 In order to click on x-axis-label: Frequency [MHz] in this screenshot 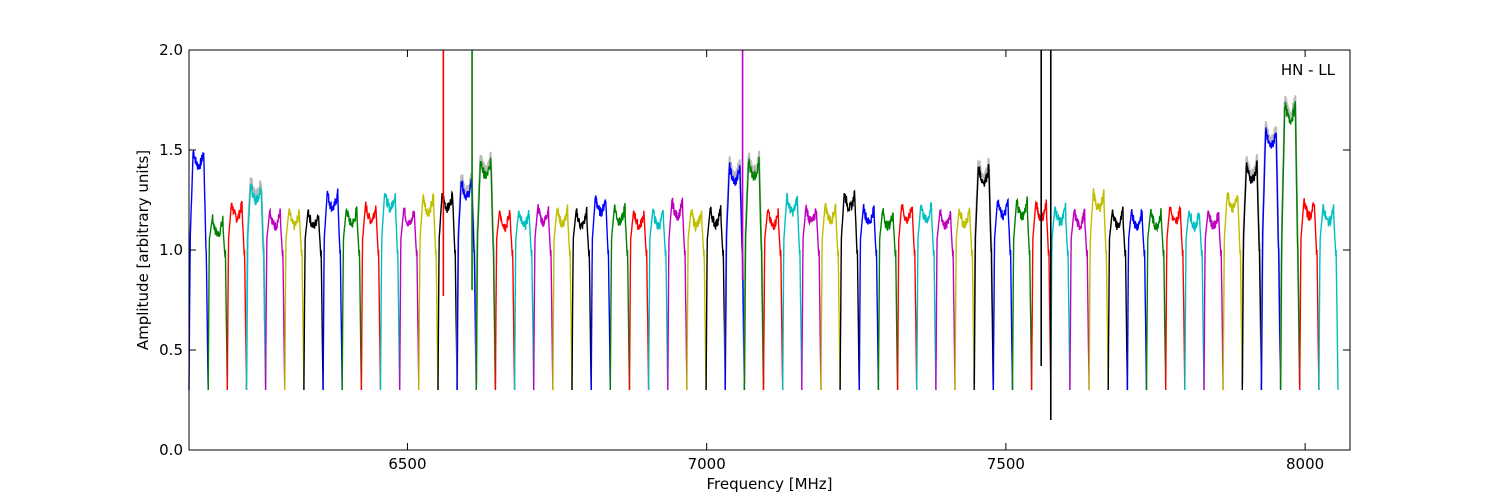, I will do `click(769, 484)`.